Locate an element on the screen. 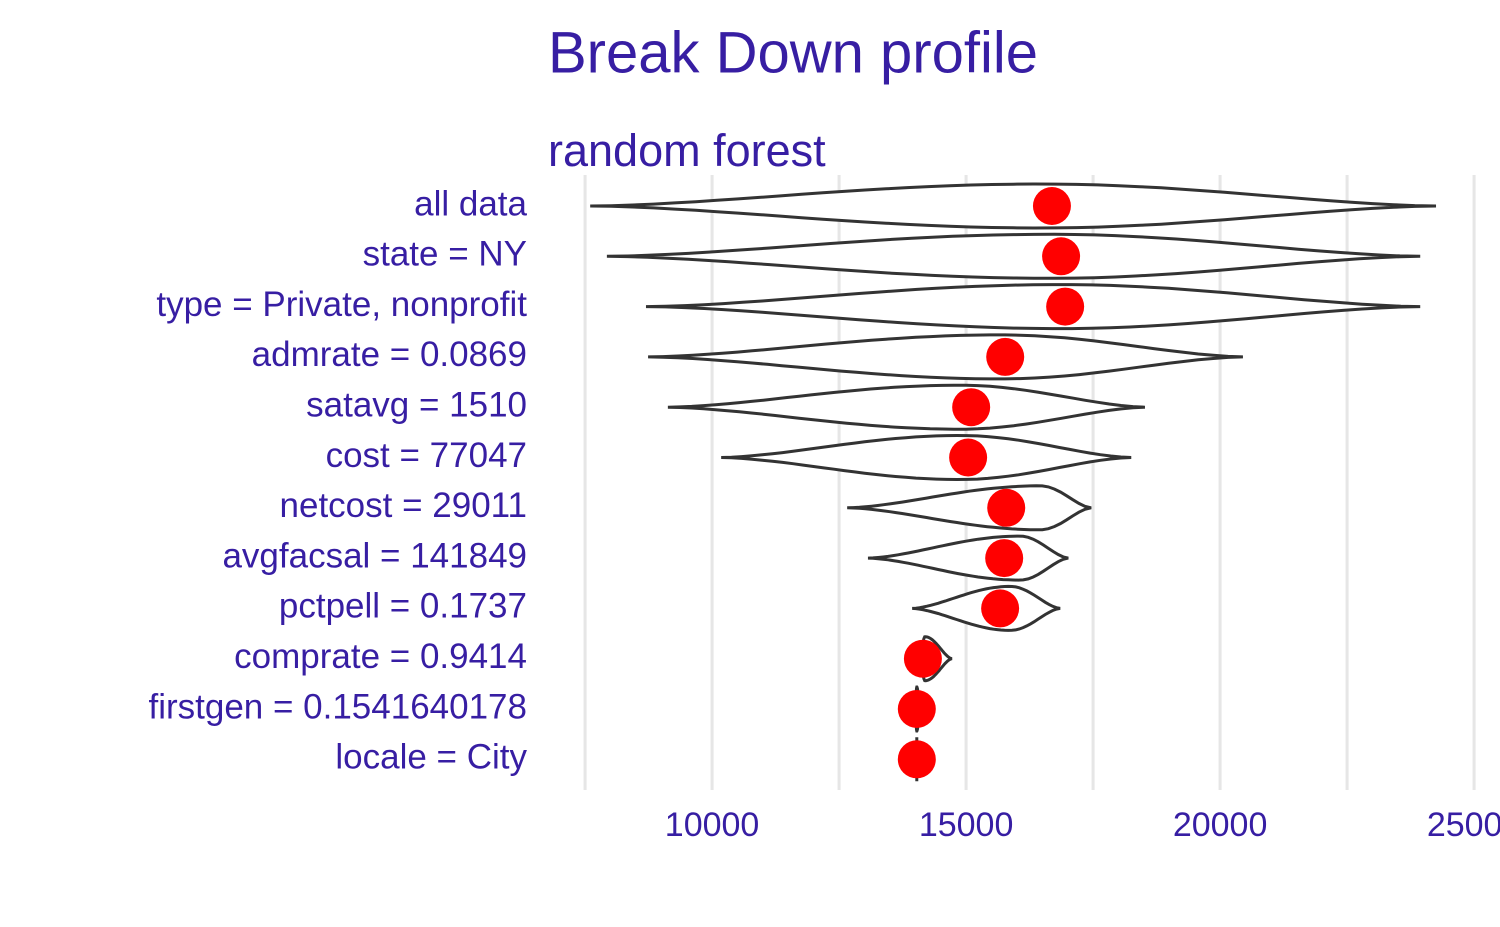 The height and width of the screenshot is (927, 1500). y-tick-label: firstgen = 0.1541640178 is located at coordinates (337, 706).